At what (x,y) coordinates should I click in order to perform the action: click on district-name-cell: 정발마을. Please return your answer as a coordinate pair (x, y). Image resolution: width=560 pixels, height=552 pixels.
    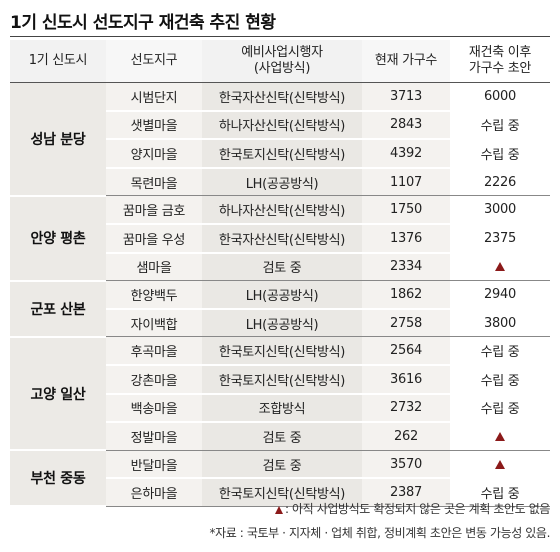
    Looking at the image, I should click on (154, 436).